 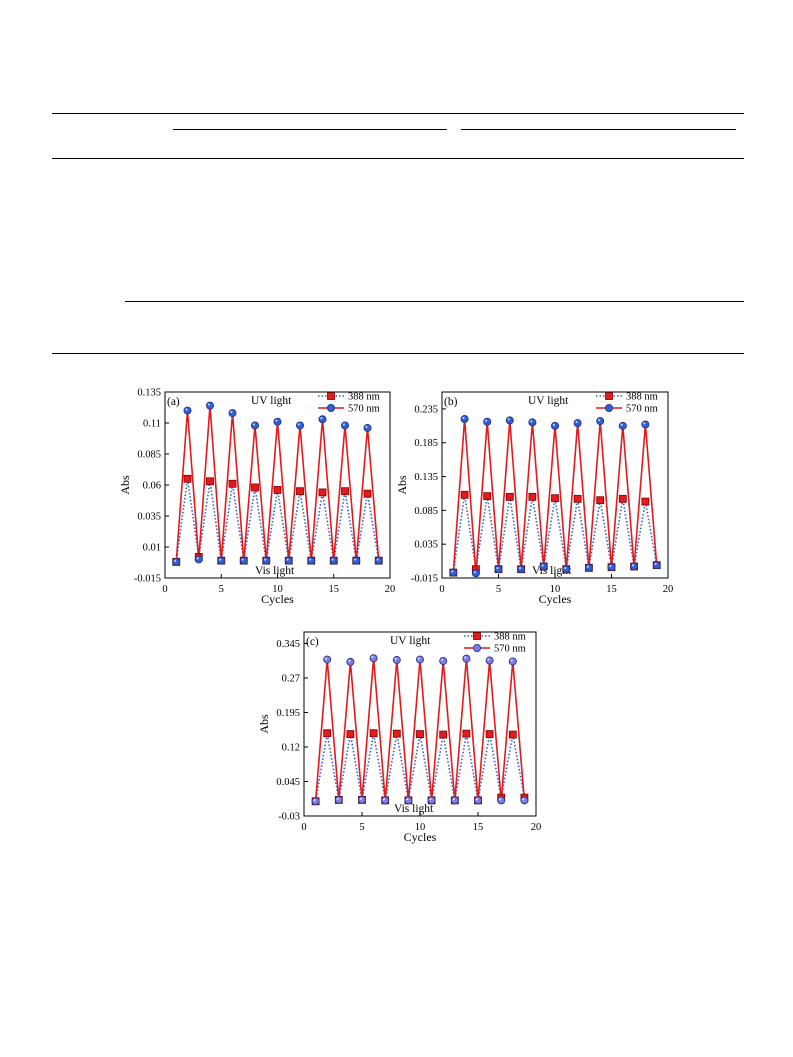 What do you see at coordinates (555, 533) in the screenshot?
I see `series-line-388-nm` at bounding box center [555, 533].